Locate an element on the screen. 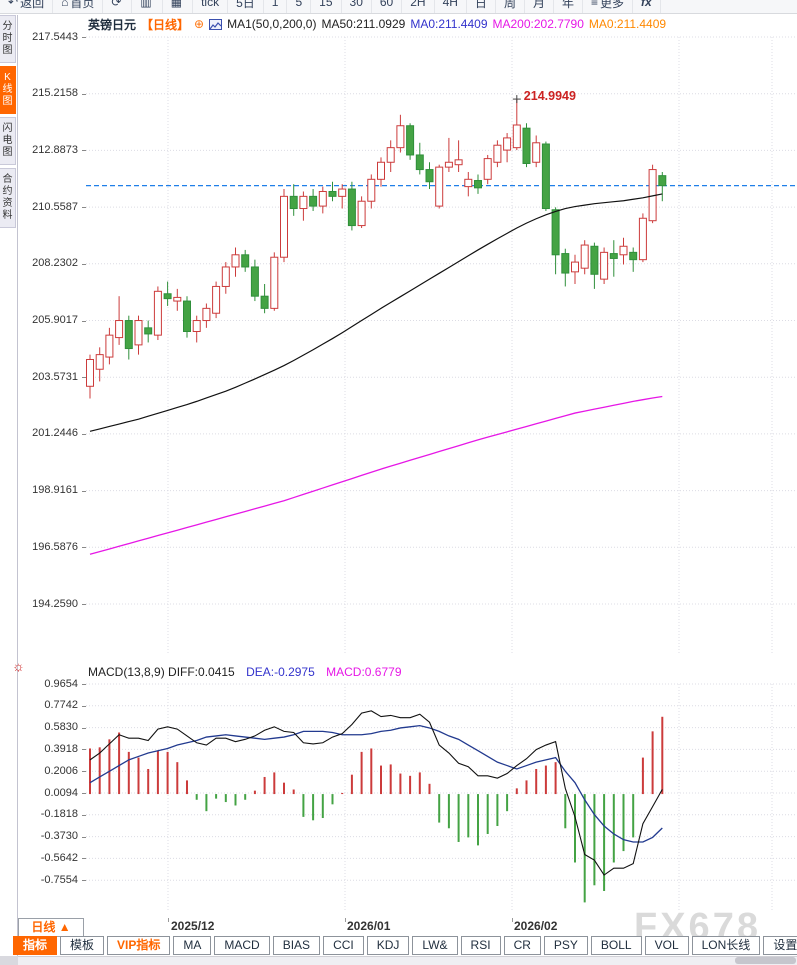 This screenshot has height=965, width=797. period-2h-button: 2H is located at coordinates (418, 6).